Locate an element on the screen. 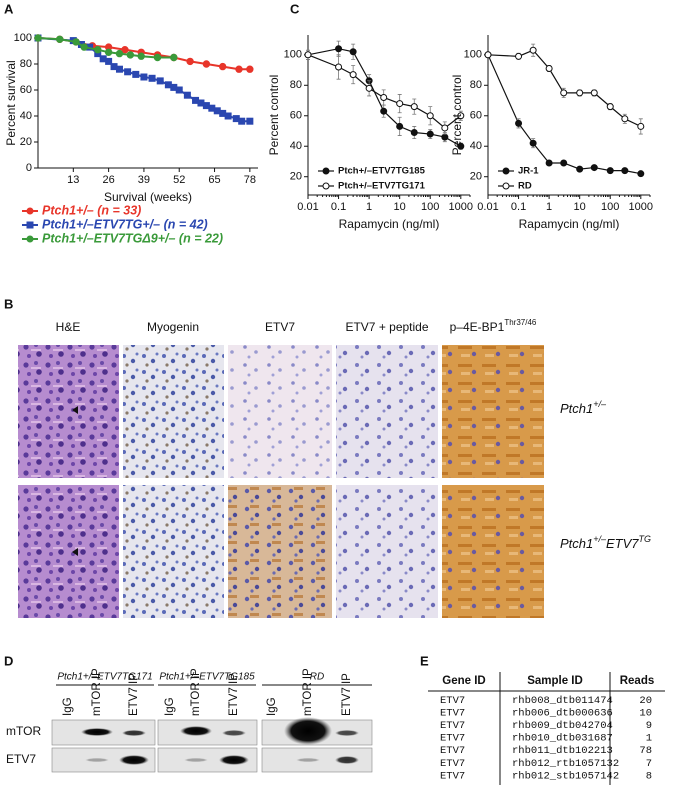 The height and width of the screenshot is (794, 700). column-label-text: H&E is located at coordinates (68, 327).